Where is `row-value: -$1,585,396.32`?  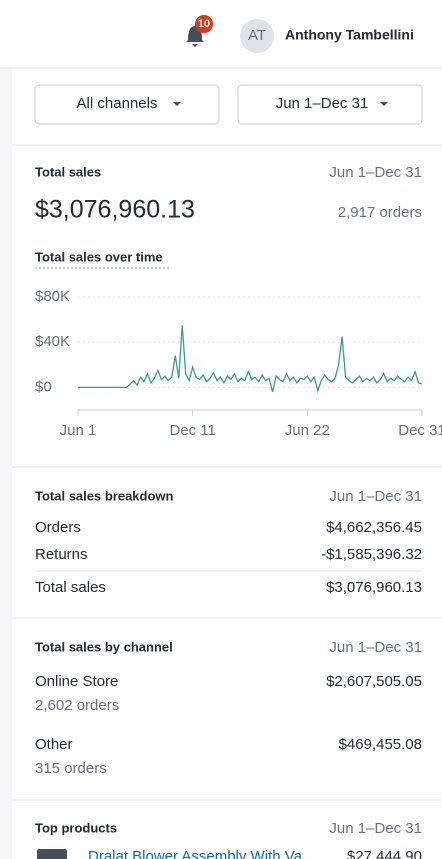 row-value: -$1,585,396.32 is located at coordinates (371, 554).